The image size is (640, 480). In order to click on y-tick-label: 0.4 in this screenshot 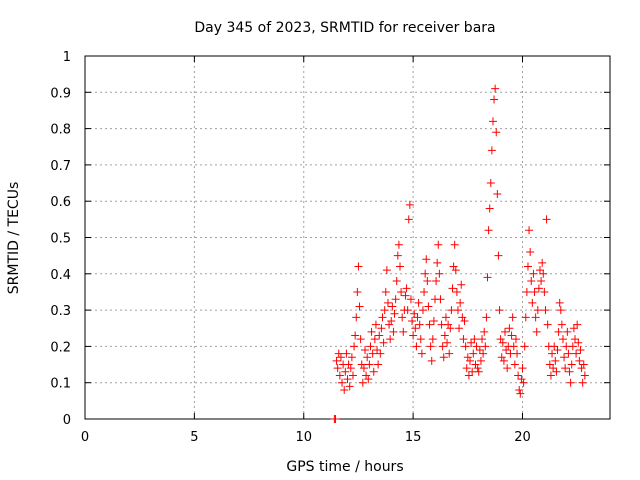, I will do `click(60, 275)`.